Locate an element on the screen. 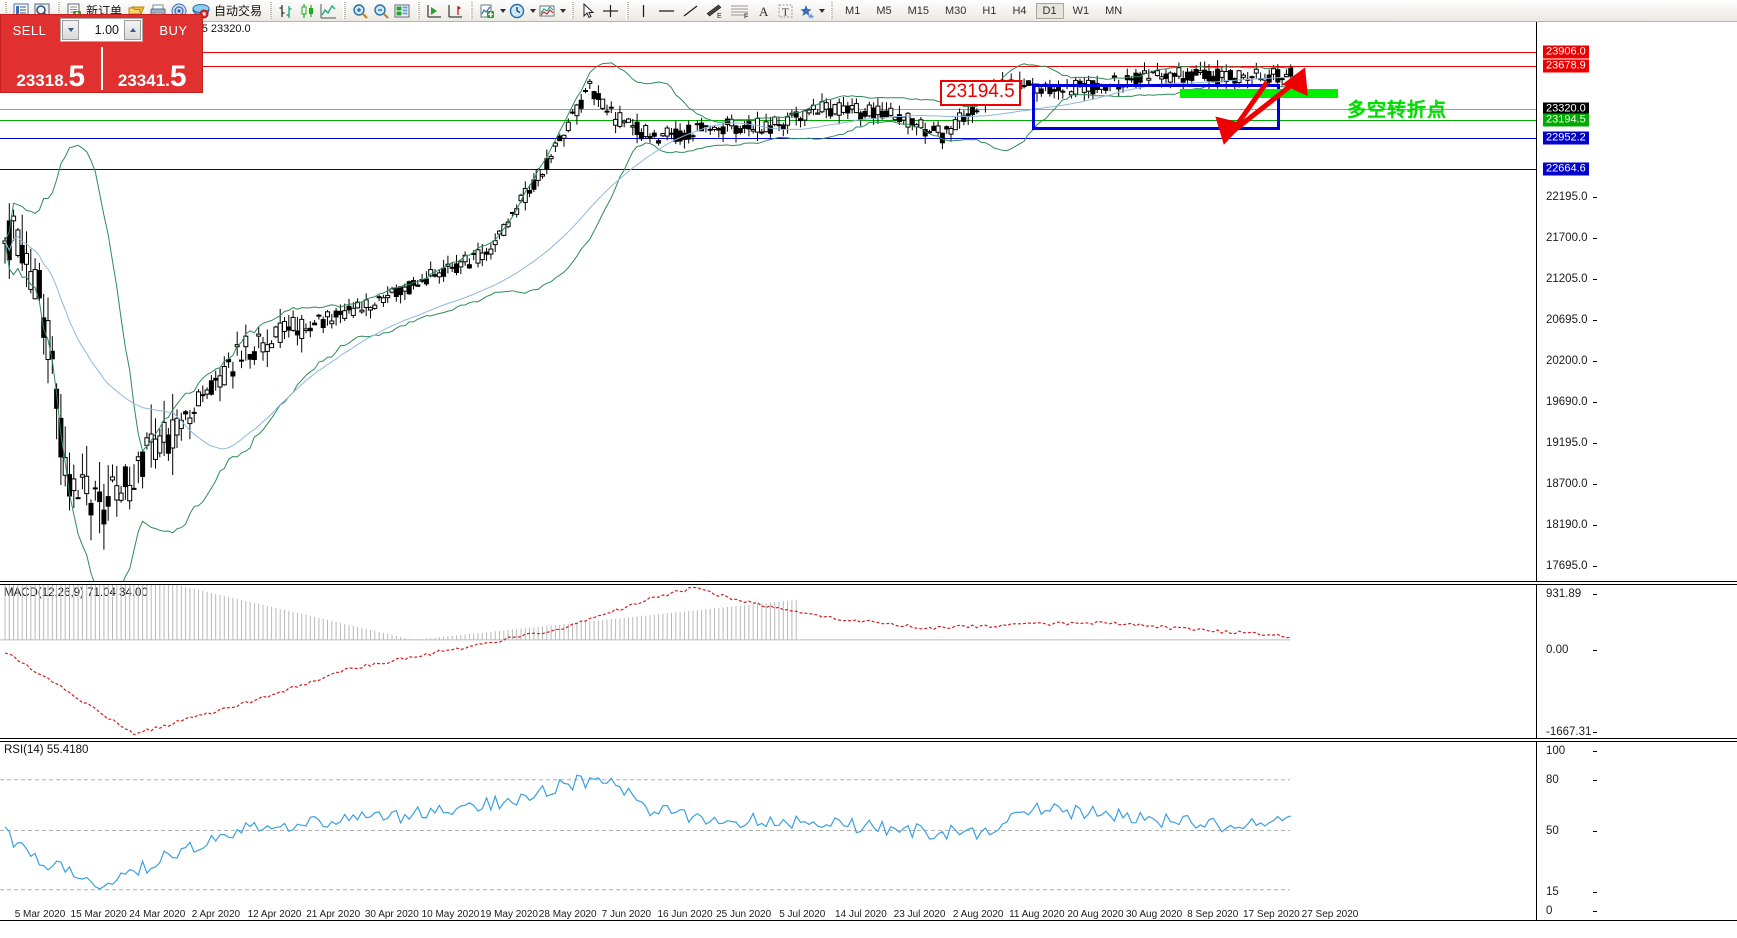  svg-text: E is located at coordinates (719, 16).